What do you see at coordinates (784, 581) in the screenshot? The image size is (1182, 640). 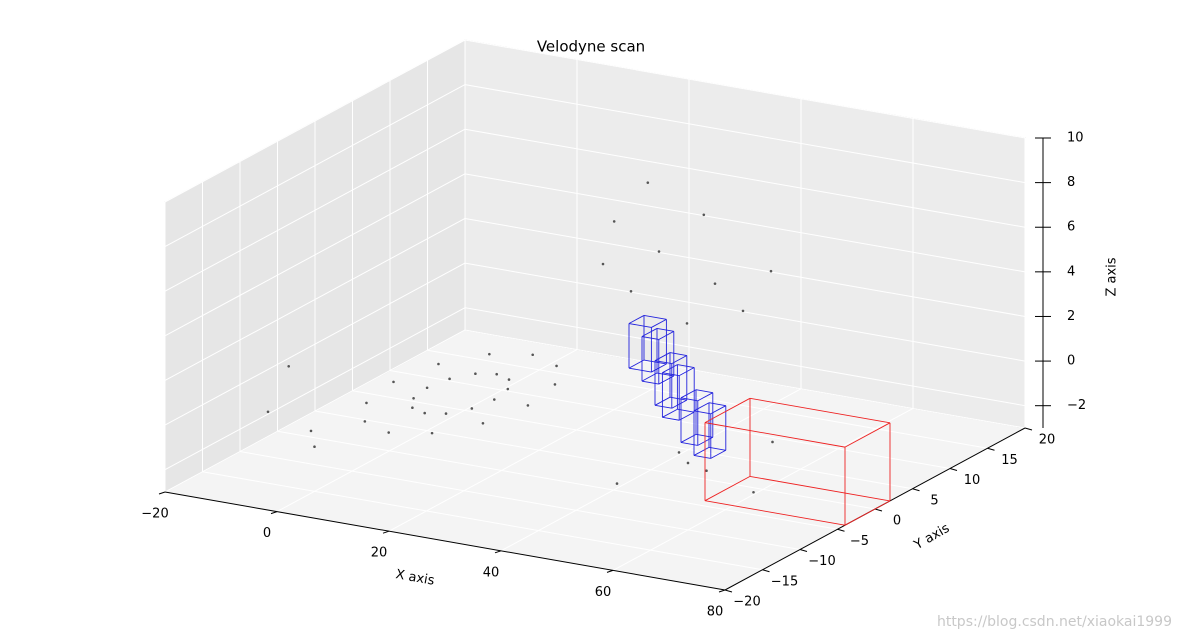 I see `y-tick-label: −15` at bounding box center [784, 581].